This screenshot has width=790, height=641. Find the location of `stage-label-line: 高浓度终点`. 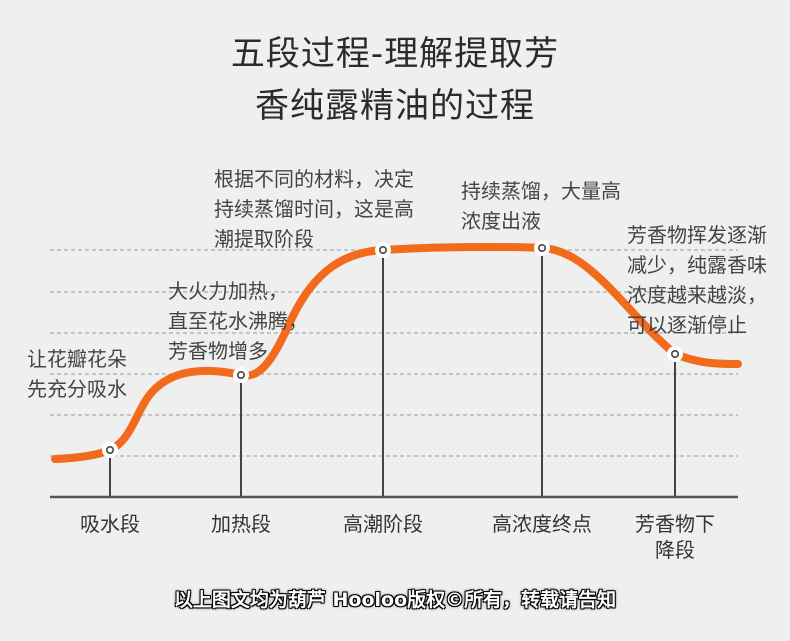

stage-label-line: 高浓度终点 is located at coordinates (542, 524).